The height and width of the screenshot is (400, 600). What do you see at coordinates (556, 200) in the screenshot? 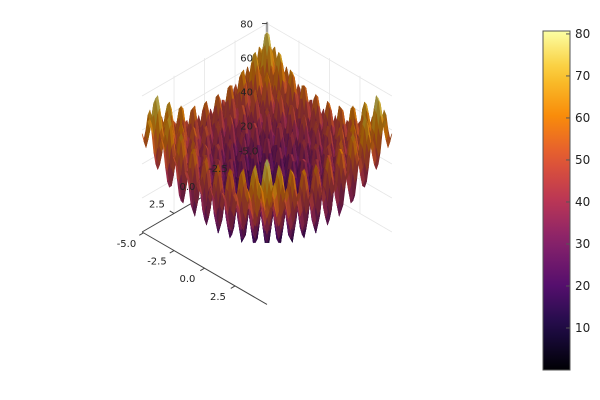
I see `colorbar-bar` at bounding box center [556, 200].